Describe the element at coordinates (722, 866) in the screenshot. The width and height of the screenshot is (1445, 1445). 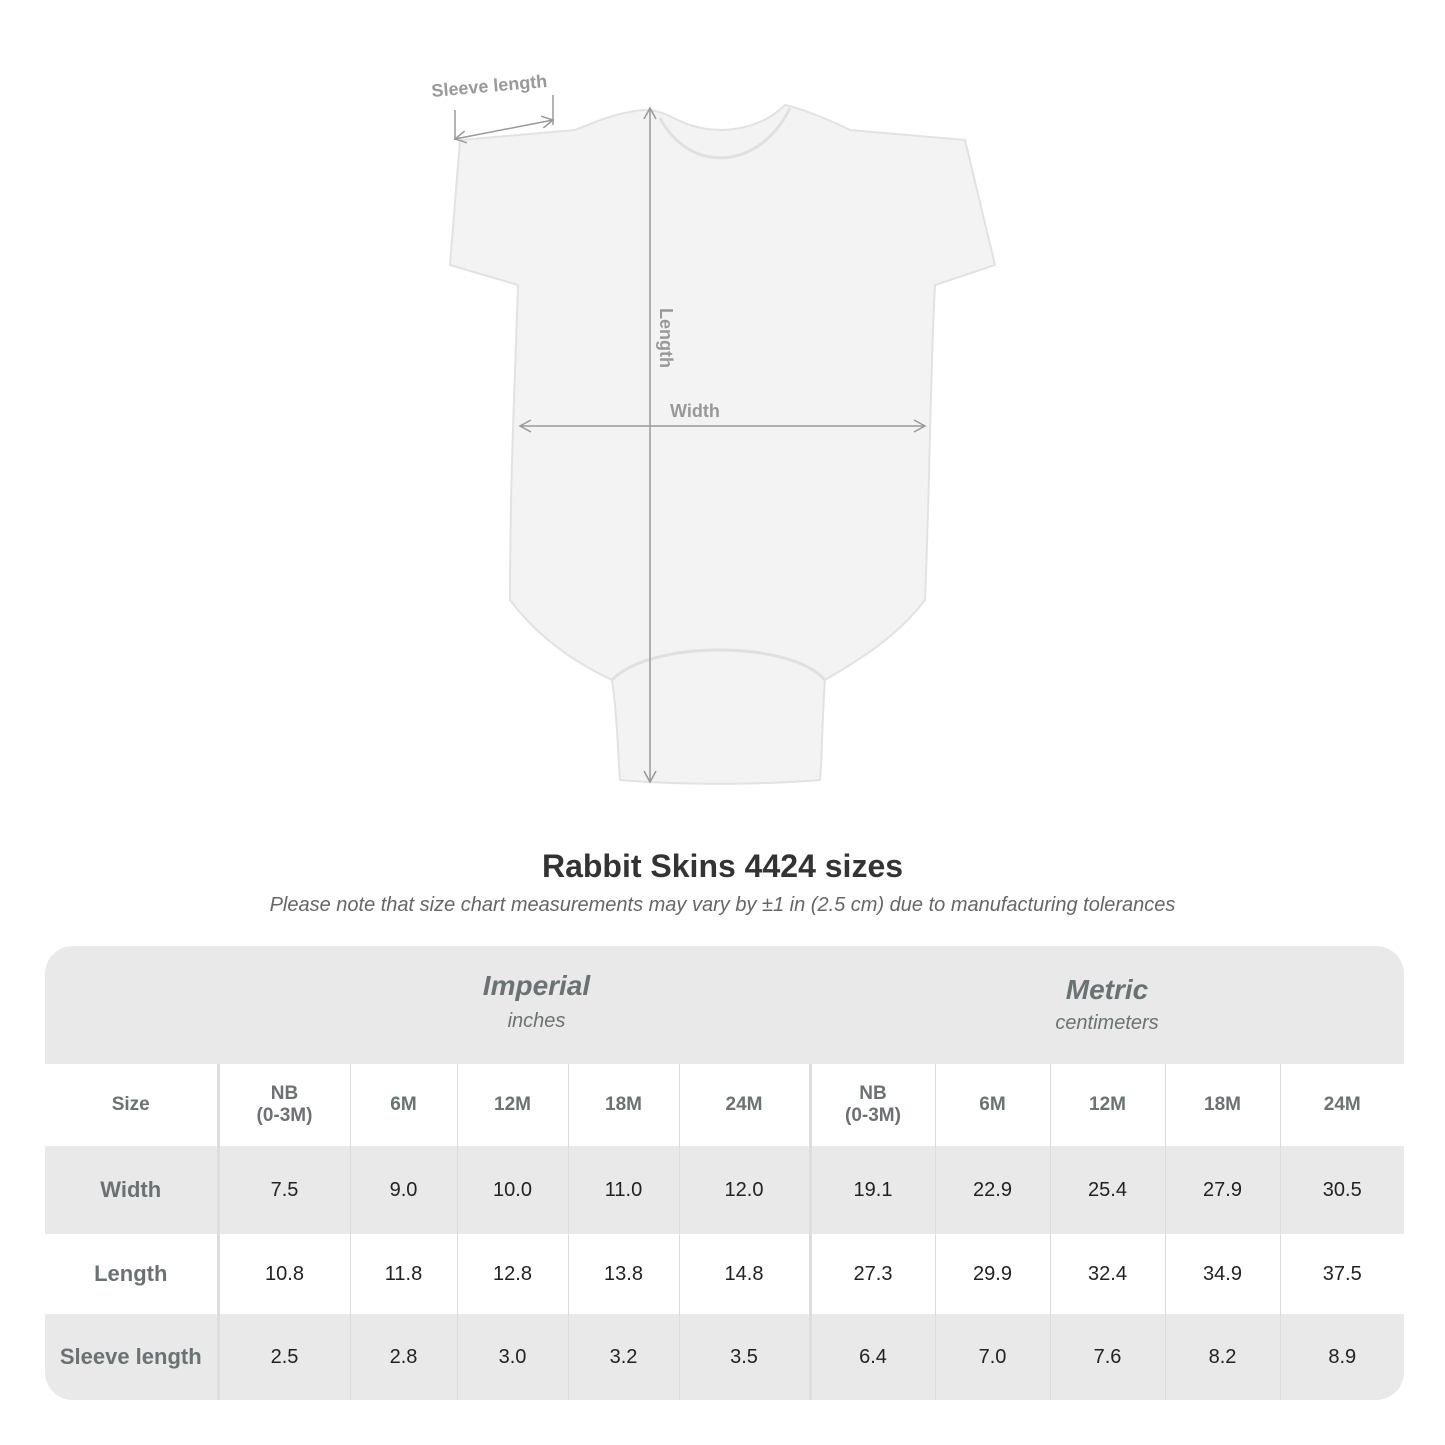
I see `chart-title: Rabbit Skins 4424 sizes` at that location.